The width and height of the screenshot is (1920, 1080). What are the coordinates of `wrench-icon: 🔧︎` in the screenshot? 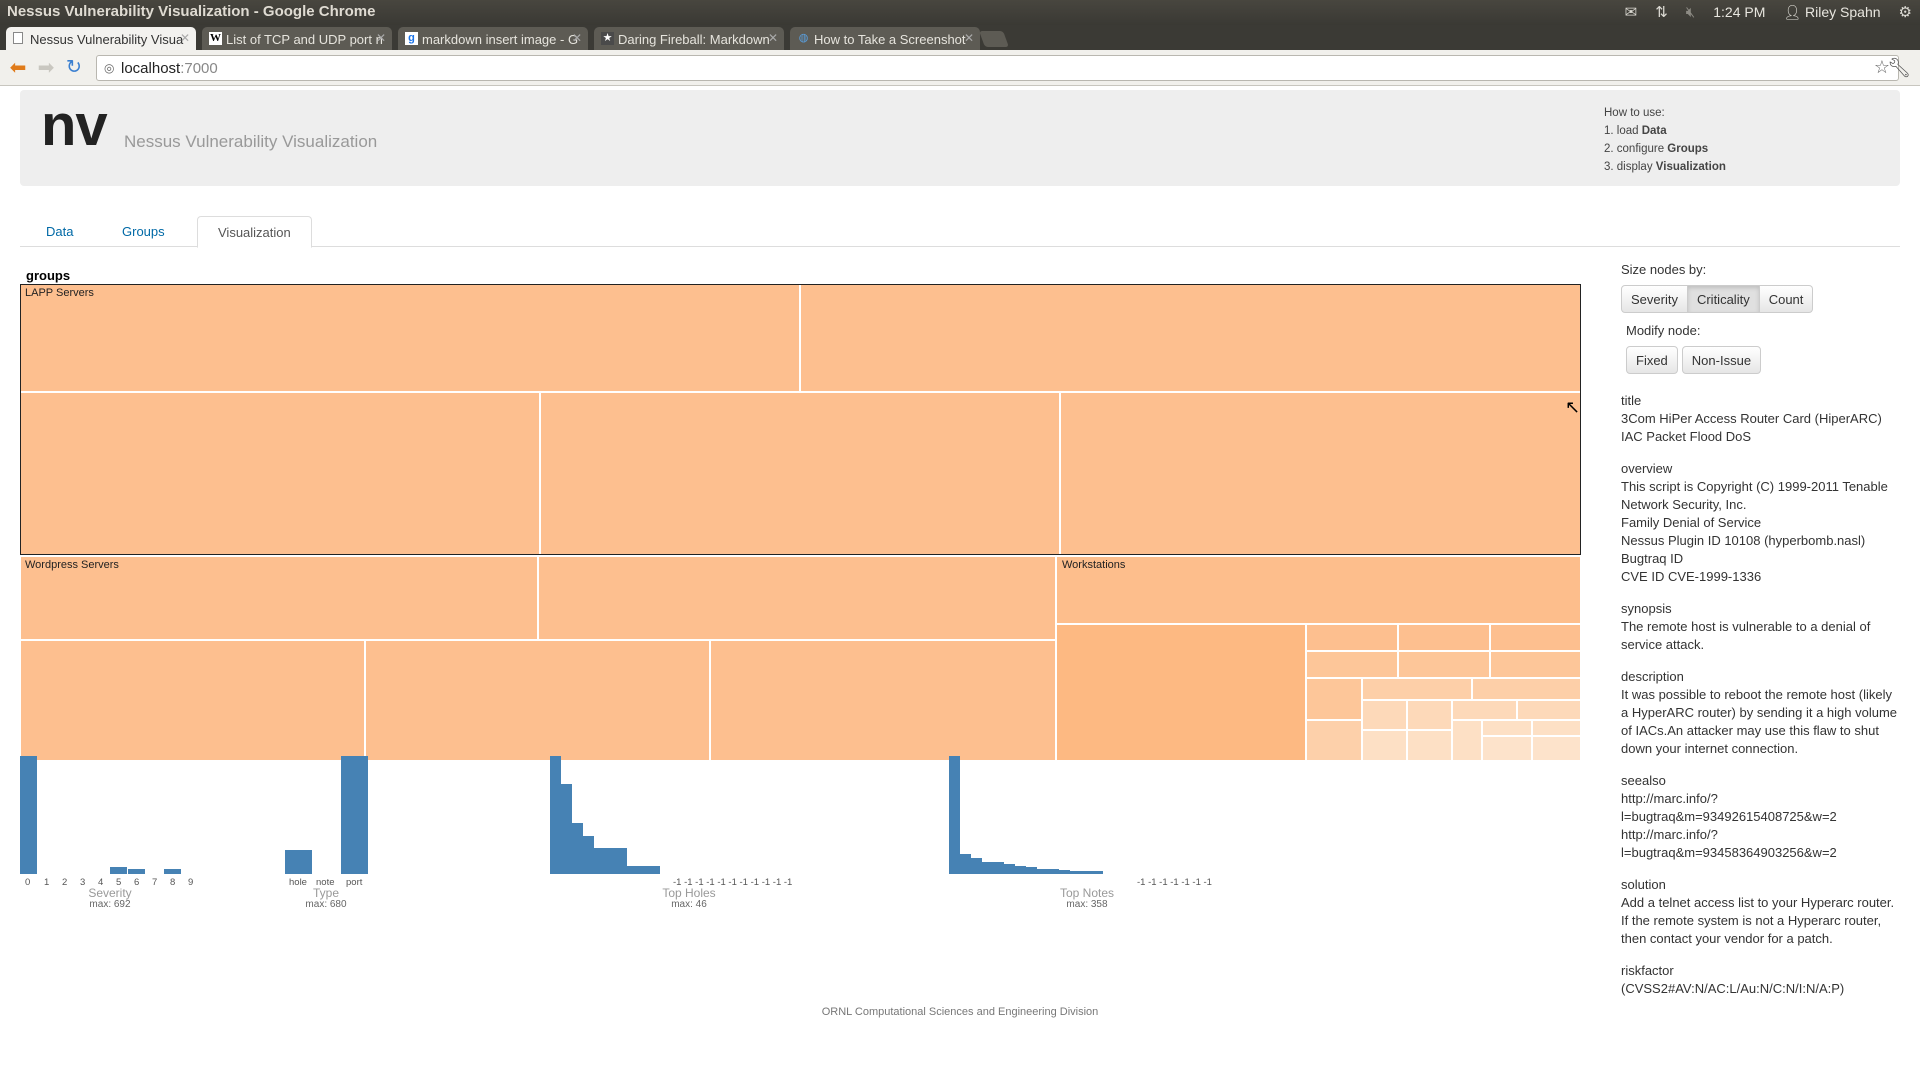 It's located at (1899, 68).